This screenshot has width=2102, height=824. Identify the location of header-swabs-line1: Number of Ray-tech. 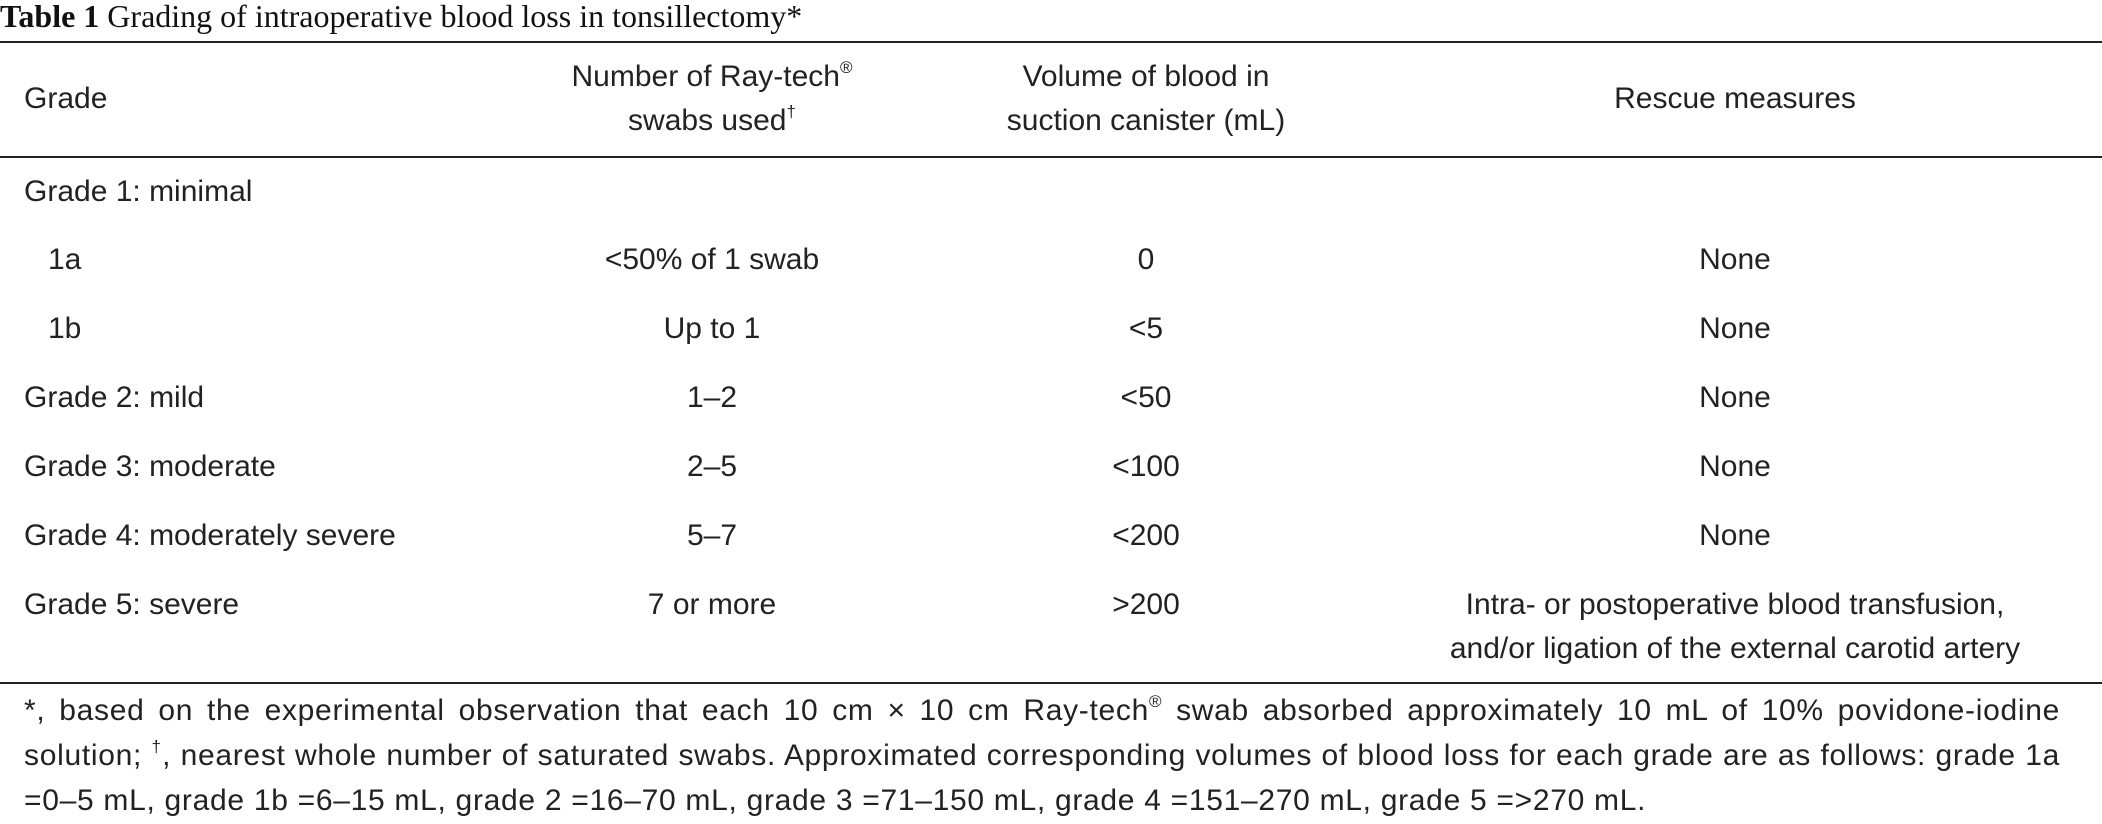
(705, 76).